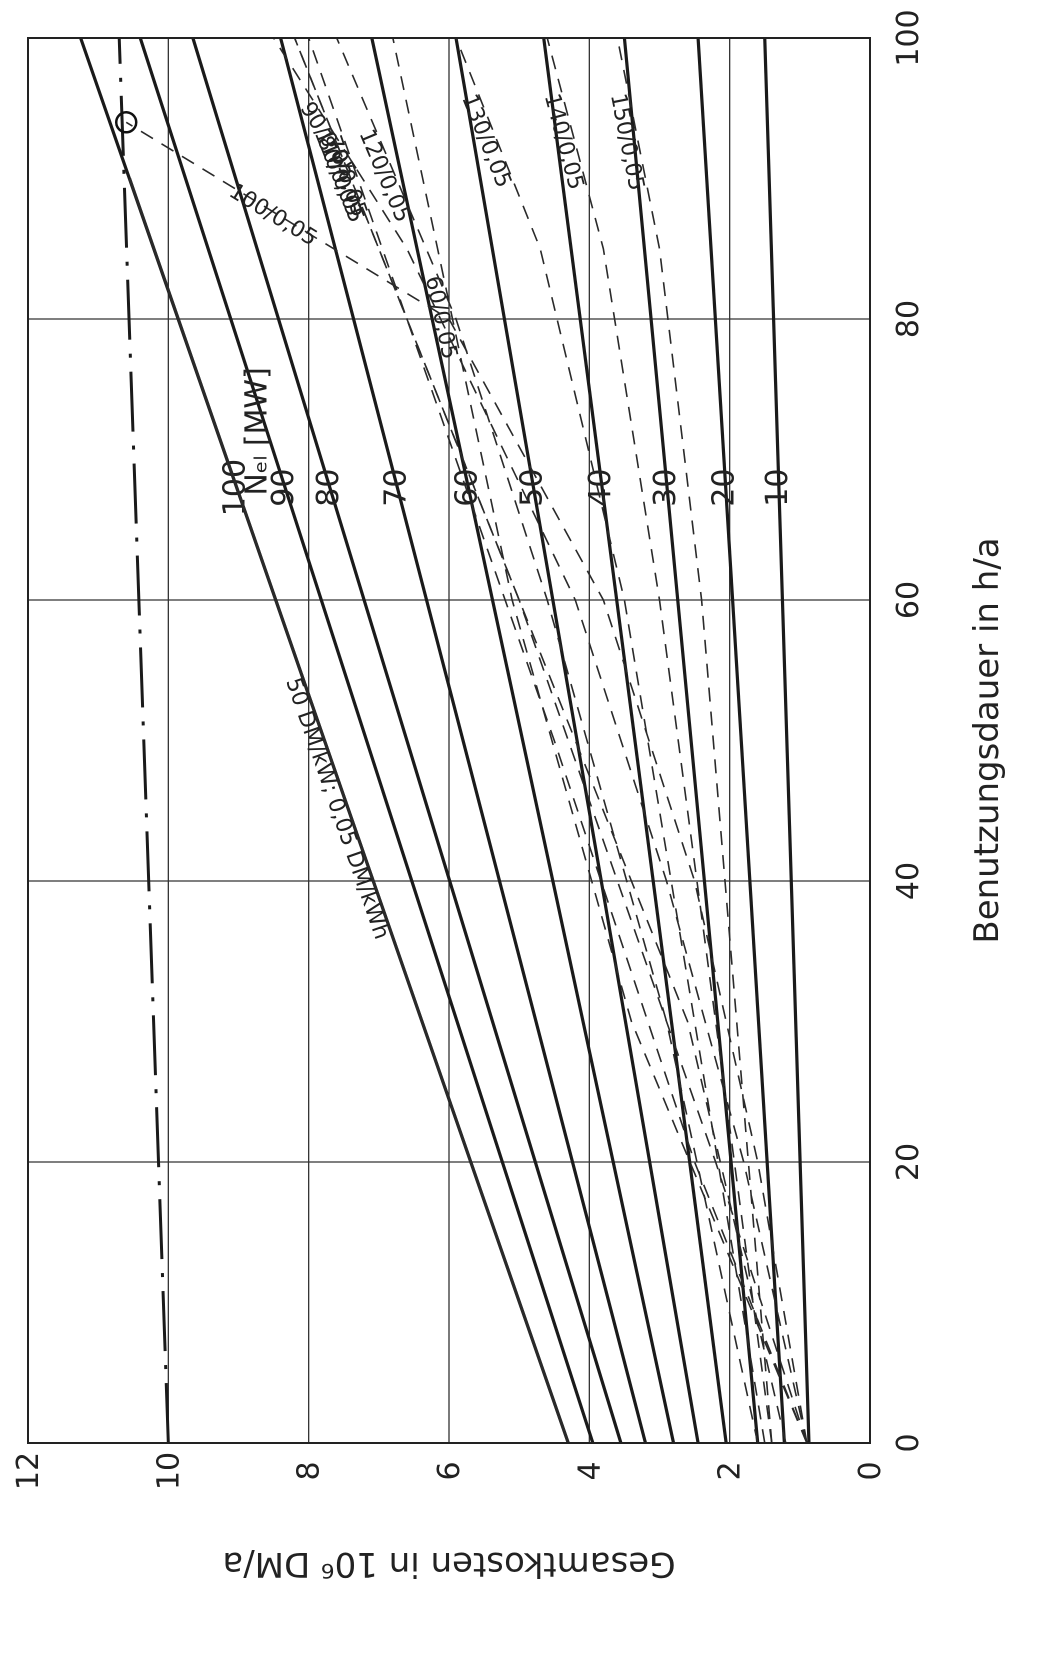  What do you see at coordinates (908, 319) in the screenshot?
I see `x-tick-label: 80` at bounding box center [908, 319].